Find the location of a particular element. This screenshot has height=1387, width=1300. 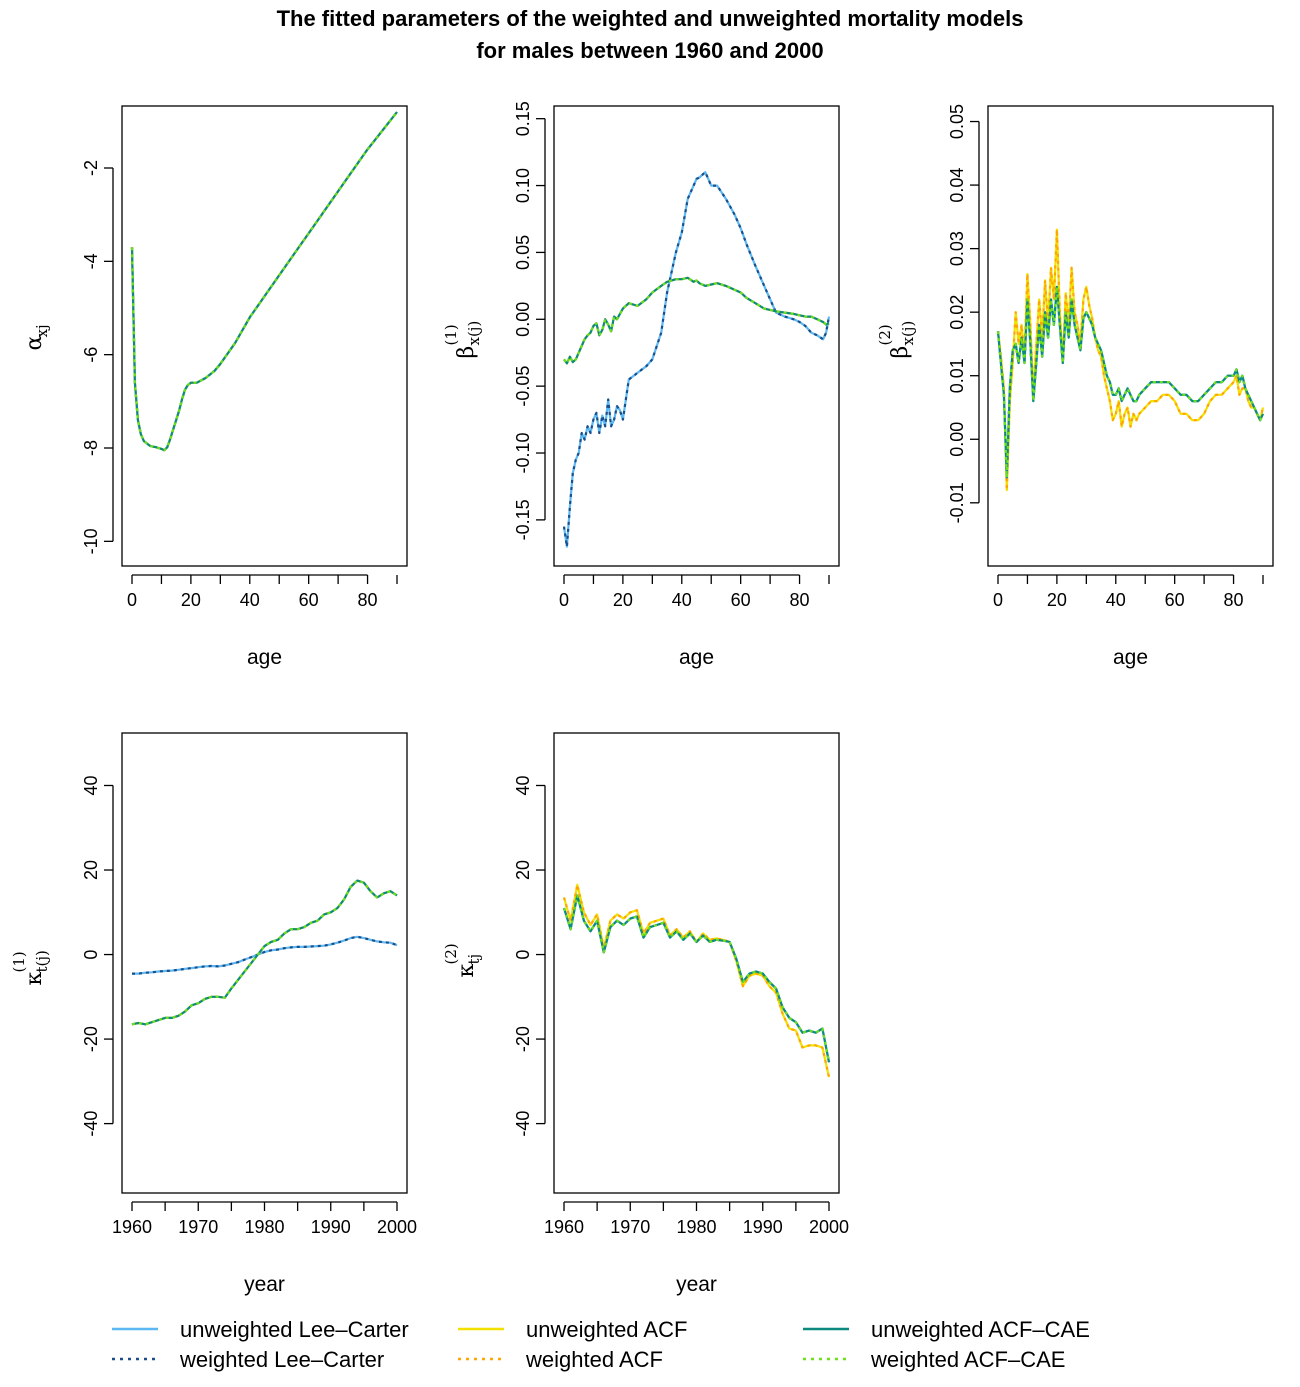

y-tick-label: 0.03 is located at coordinates (957, 248).